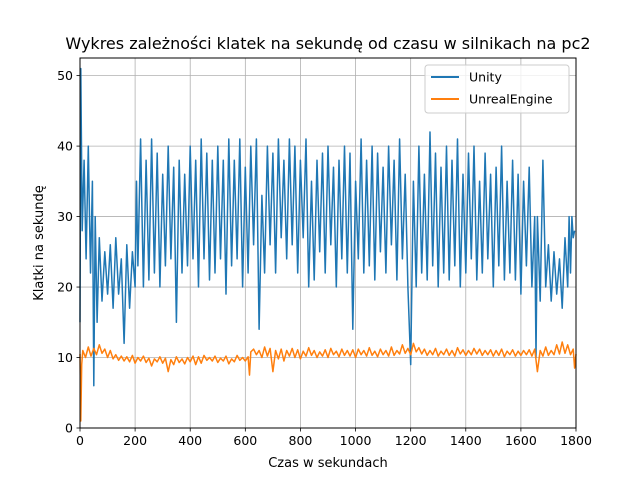 This screenshot has width=640, height=480. What do you see at coordinates (245, 440) in the screenshot?
I see `x-tick-label: 600` at bounding box center [245, 440].